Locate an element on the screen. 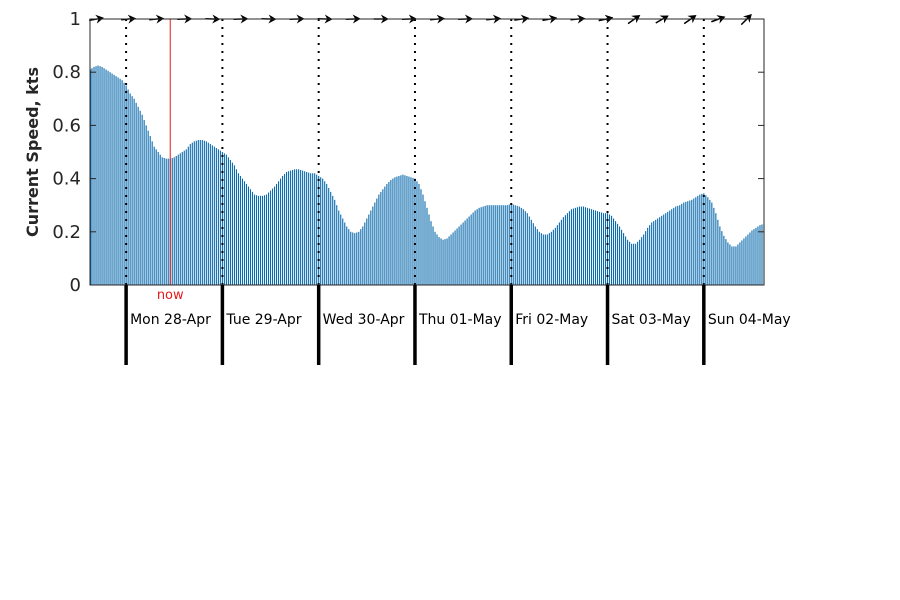  day-label: Sat 03-May is located at coordinates (651, 320).